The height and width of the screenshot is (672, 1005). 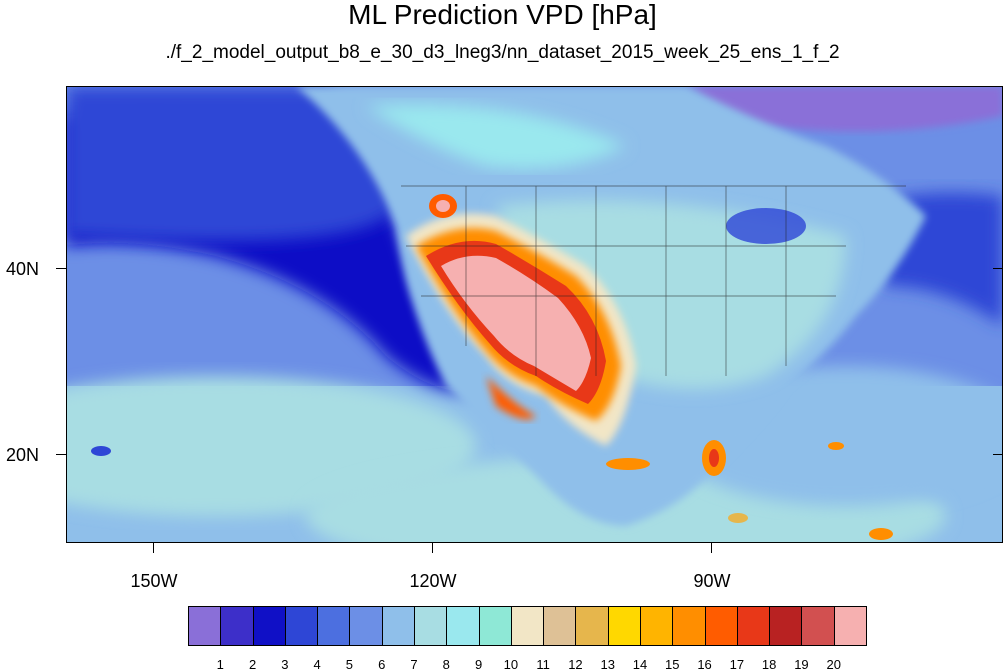 I want to click on colorbar-label: 19, so click(x=801, y=664).